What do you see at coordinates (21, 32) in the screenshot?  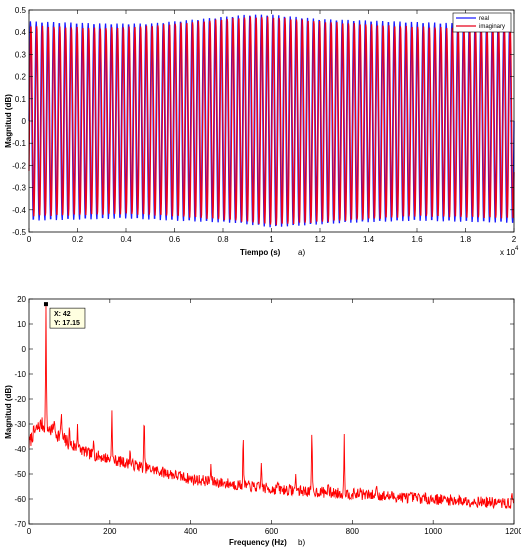 I see `chart-a-ytick-label: 0.4` at bounding box center [21, 32].